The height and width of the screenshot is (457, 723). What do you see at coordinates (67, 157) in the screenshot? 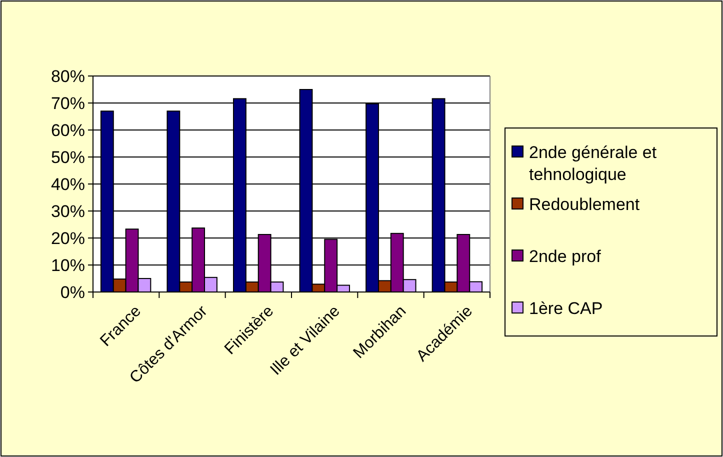
I see `y-tick-label: 50%` at bounding box center [67, 157].